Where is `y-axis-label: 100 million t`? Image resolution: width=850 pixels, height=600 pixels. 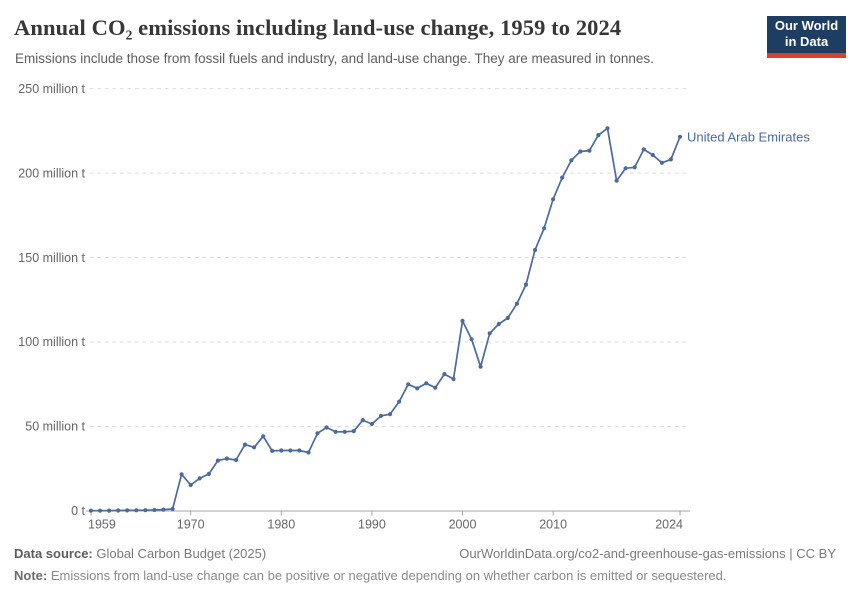 y-axis-label: 100 million t is located at coordinates (51, 342).